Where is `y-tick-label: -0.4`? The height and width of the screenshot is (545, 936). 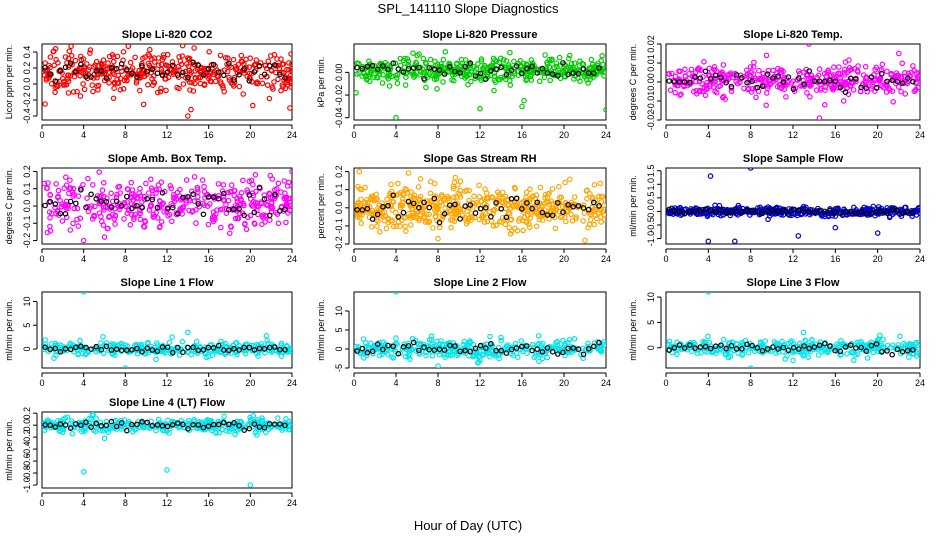
y-tick-label: -0.4 is located at coordinates (27, 116).